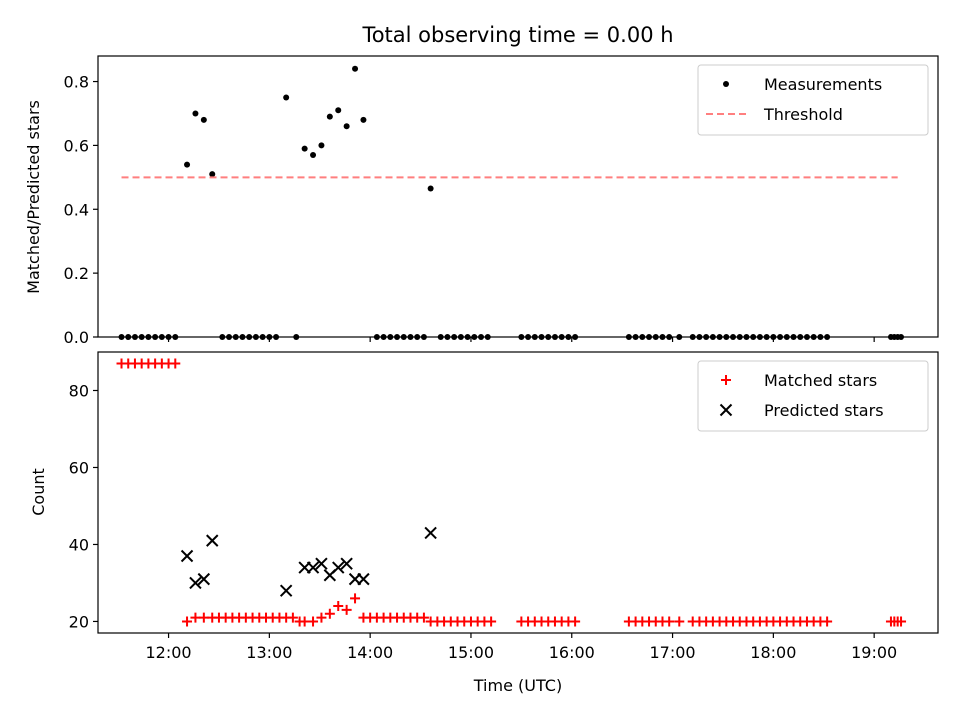 Image resolution: width=960 pixels, height=720 pixels. Describe the element at coordinates (76, 209) in the screenshot. I see `y-tick-label: 0.4` at that location.